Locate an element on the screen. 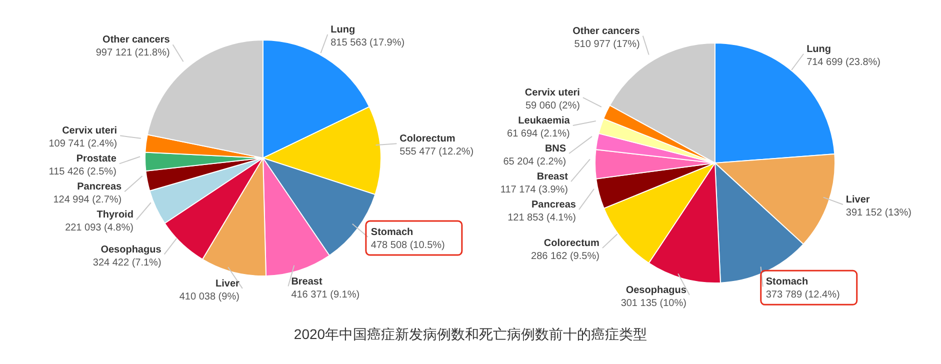 Image resolution: width=941 pixels, height=364 pixels. data-label: 65 204 (2.2%) is located at coordinates (534, 162).